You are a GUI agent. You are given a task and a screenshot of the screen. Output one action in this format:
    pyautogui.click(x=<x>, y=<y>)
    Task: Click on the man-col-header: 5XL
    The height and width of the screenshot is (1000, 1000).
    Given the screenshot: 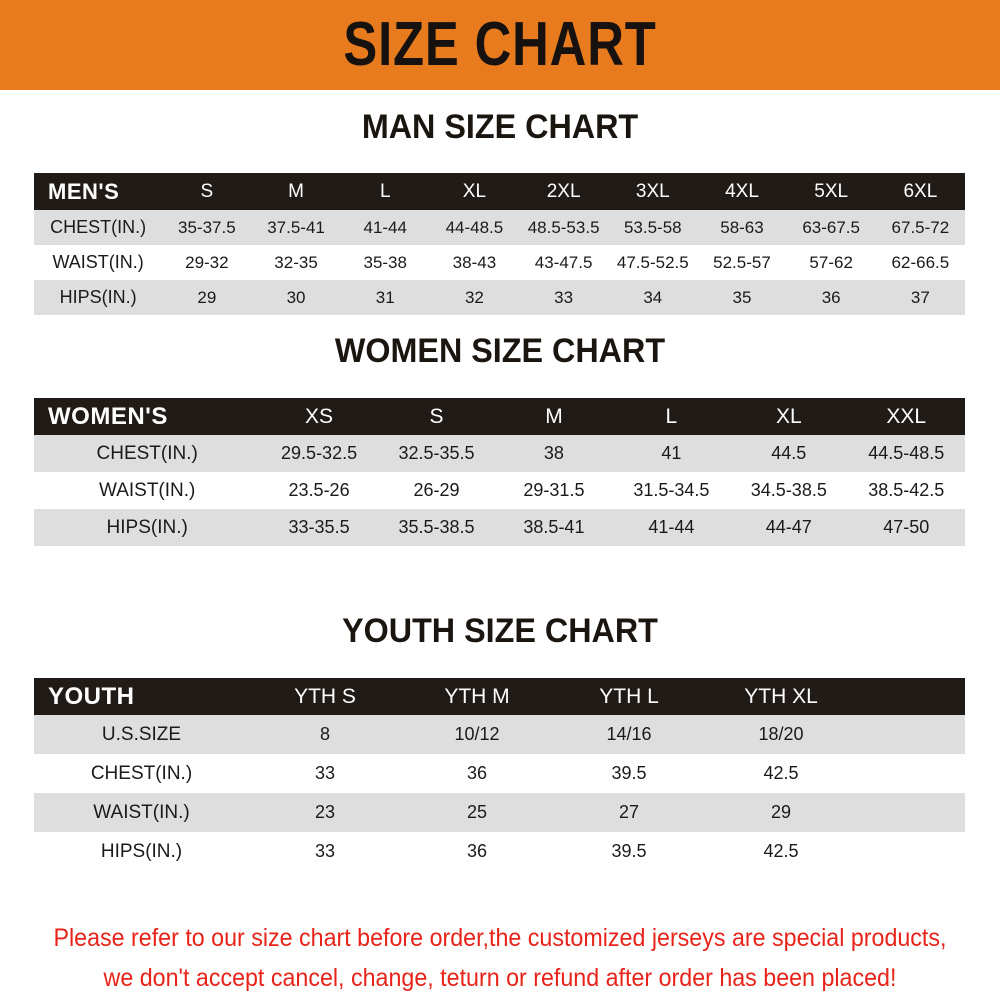 What is the action you would take?
    pyautogui.click(x=831, y=191)
    